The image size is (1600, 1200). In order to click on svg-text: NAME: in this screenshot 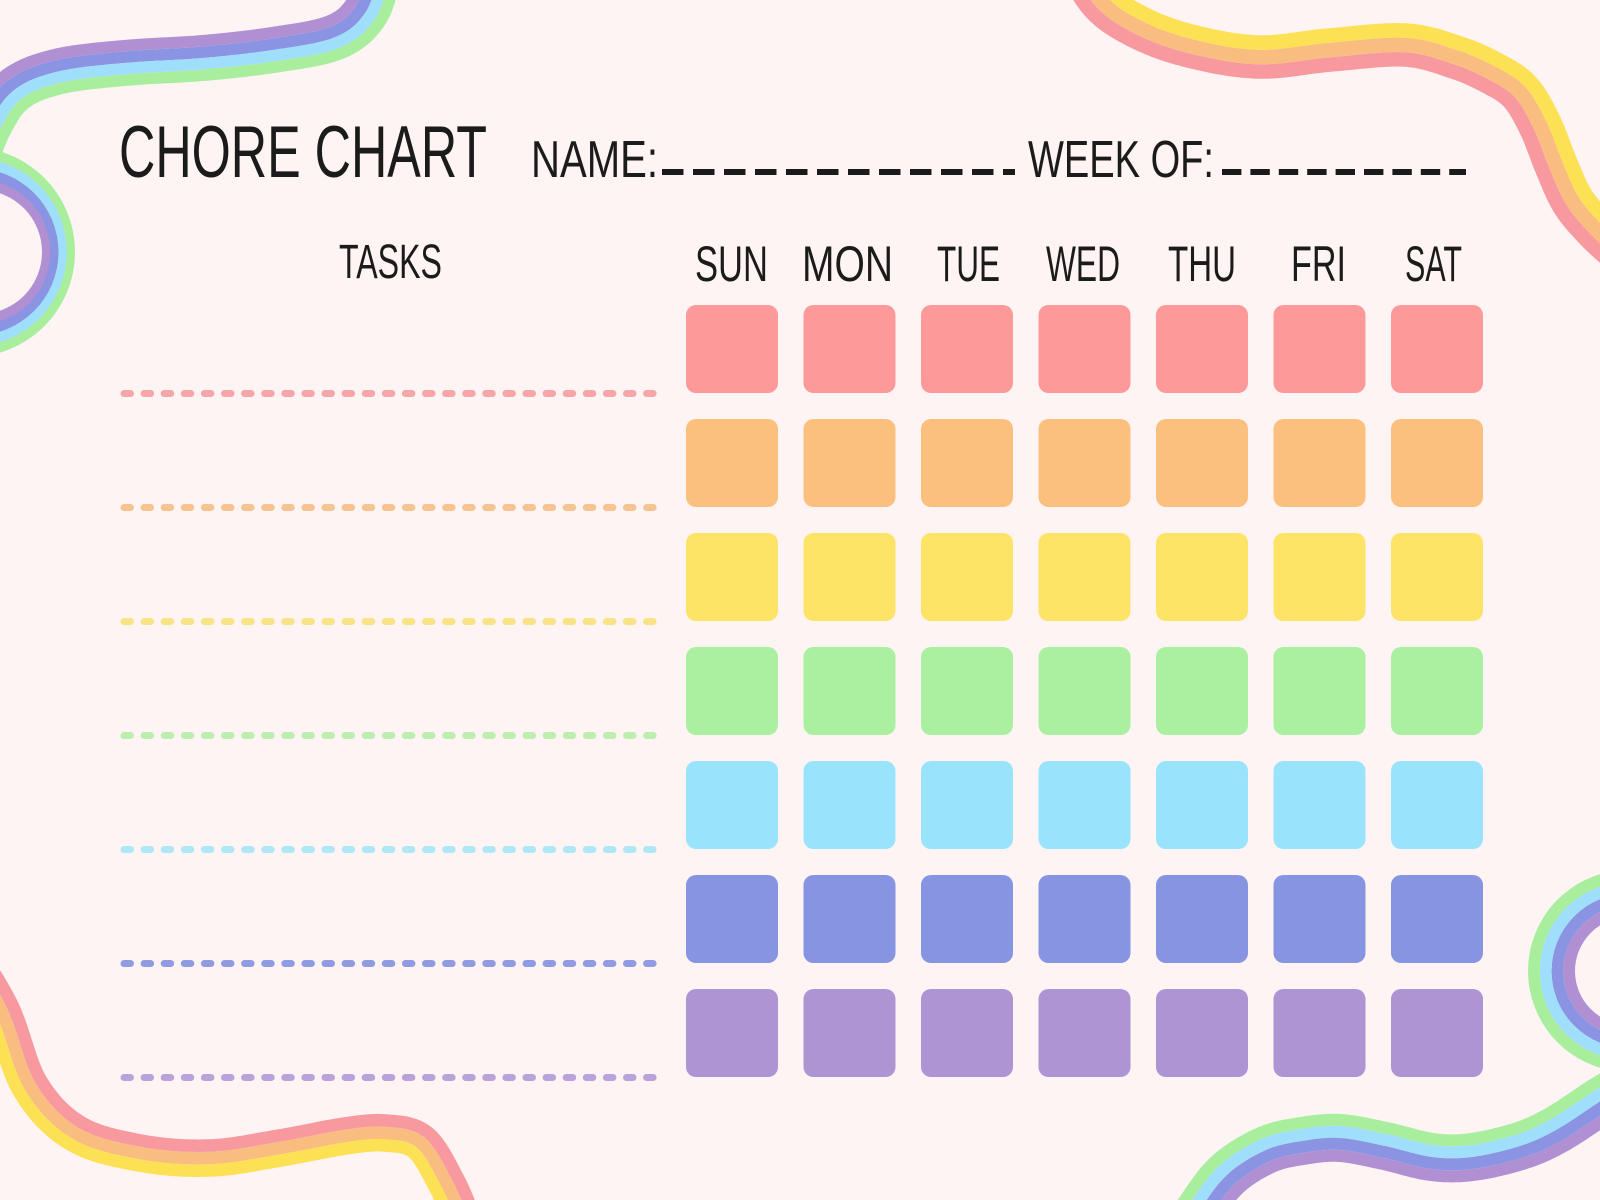, I will do `click(594, 160)`.